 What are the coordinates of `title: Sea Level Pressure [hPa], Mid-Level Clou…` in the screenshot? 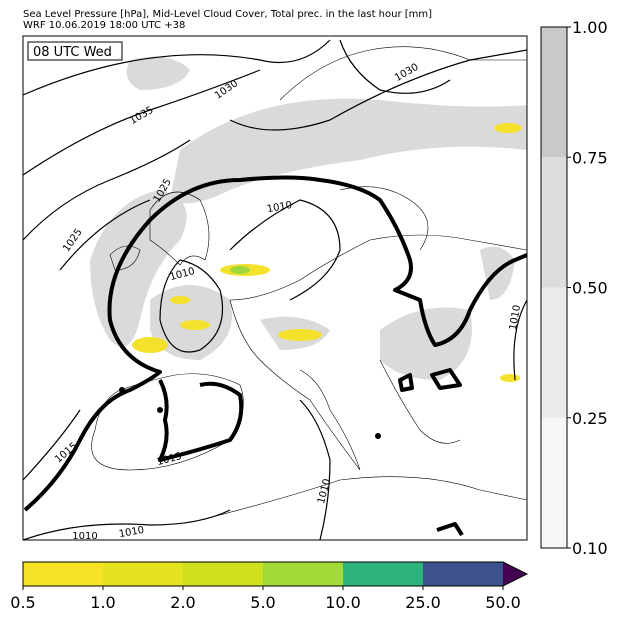 It's located at (227, 14).